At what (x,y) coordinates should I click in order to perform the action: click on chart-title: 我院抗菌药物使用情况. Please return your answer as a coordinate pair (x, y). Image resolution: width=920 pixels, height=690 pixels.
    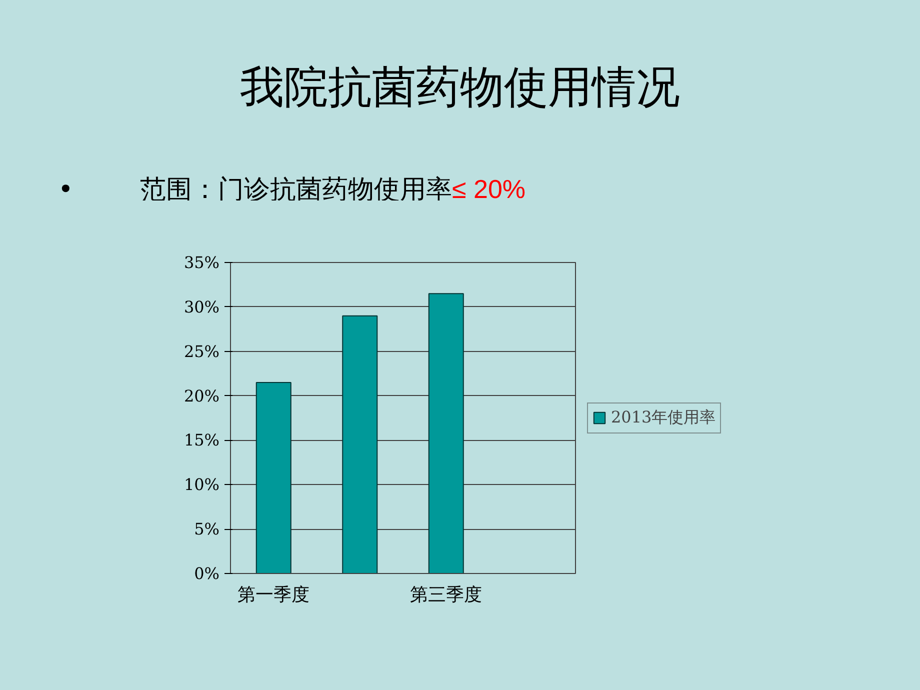
    Looking at the image, I should click on (460, 88).